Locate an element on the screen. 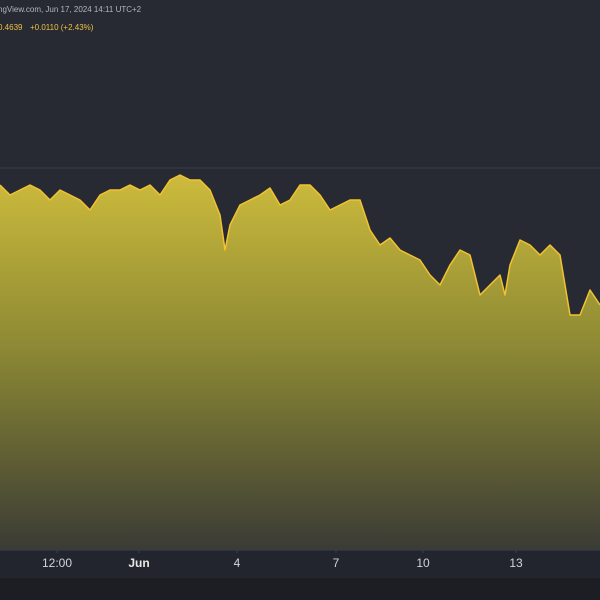 The width and height of the screenshot is (600, 600). price-label: 0.4639 is located at coordinates (11, 27).